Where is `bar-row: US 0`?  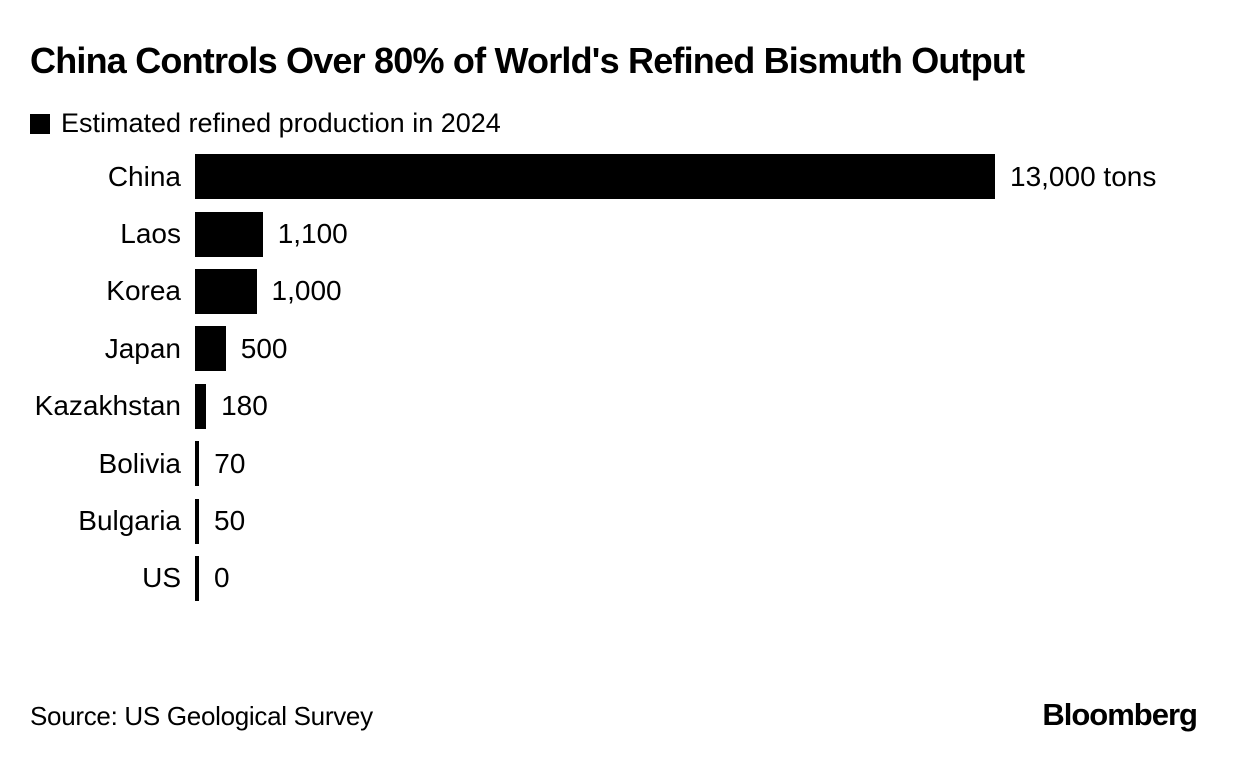
bar-row: US 0 is located at coordinates (623, 578).